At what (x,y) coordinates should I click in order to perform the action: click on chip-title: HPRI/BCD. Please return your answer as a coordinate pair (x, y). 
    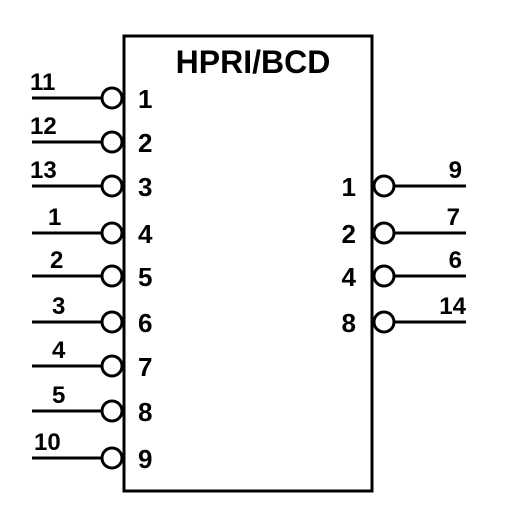
    Looking at the image, I should click on (253, 62).